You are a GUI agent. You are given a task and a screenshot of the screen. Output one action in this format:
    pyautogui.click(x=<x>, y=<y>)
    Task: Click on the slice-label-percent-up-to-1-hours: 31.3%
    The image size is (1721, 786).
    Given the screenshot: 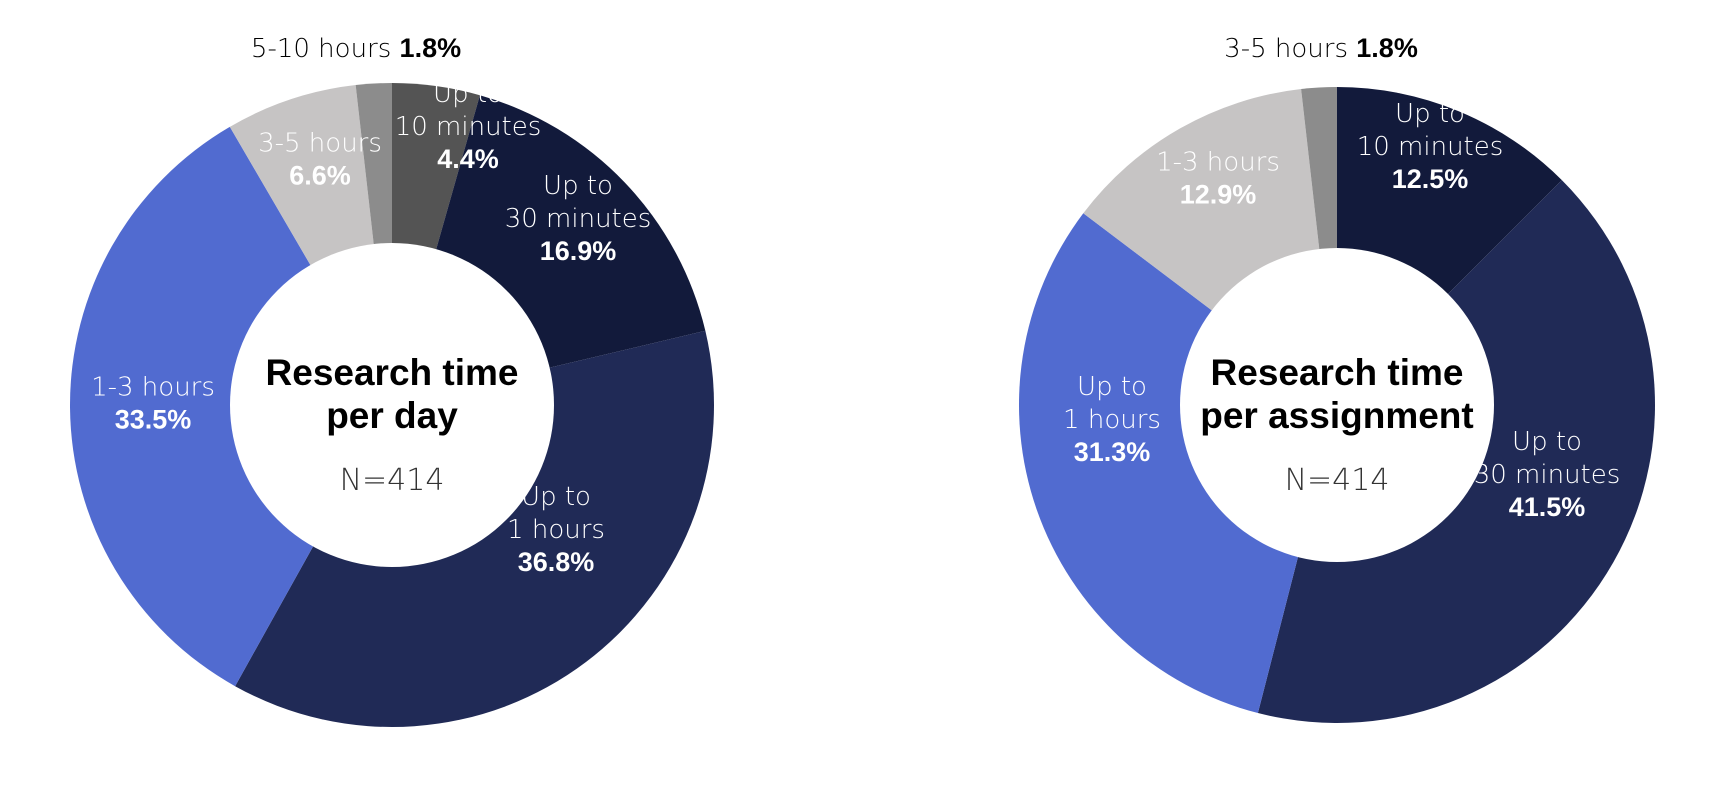 What is the action you would take?
    pyautogui.click(x=1112, y=452)
    